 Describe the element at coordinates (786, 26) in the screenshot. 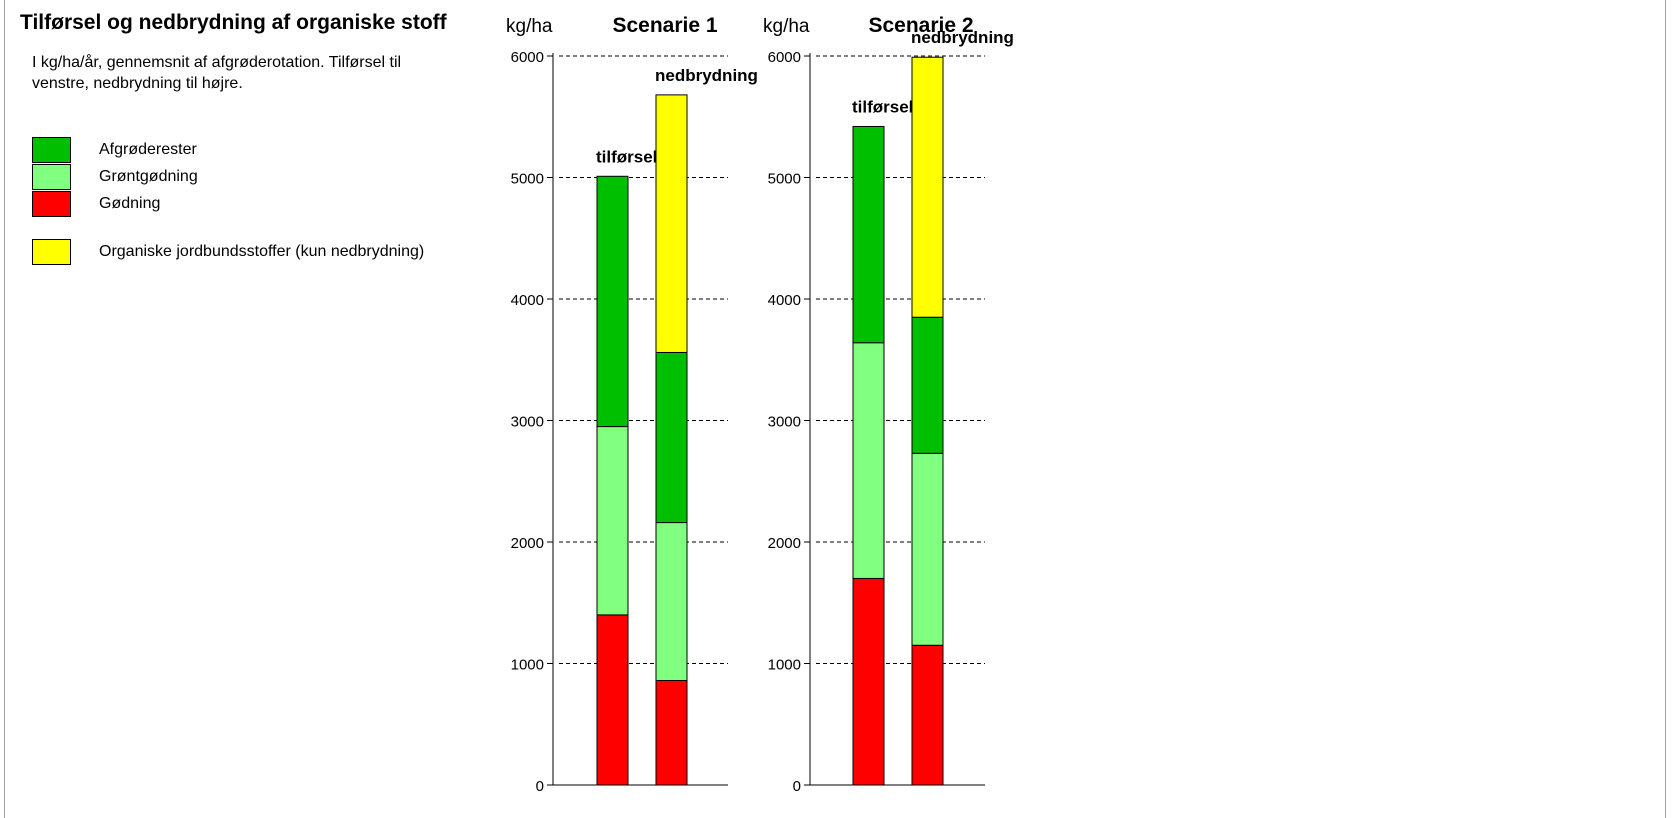

I see `chart-2-y-unit-label: kg/ha` at that location.